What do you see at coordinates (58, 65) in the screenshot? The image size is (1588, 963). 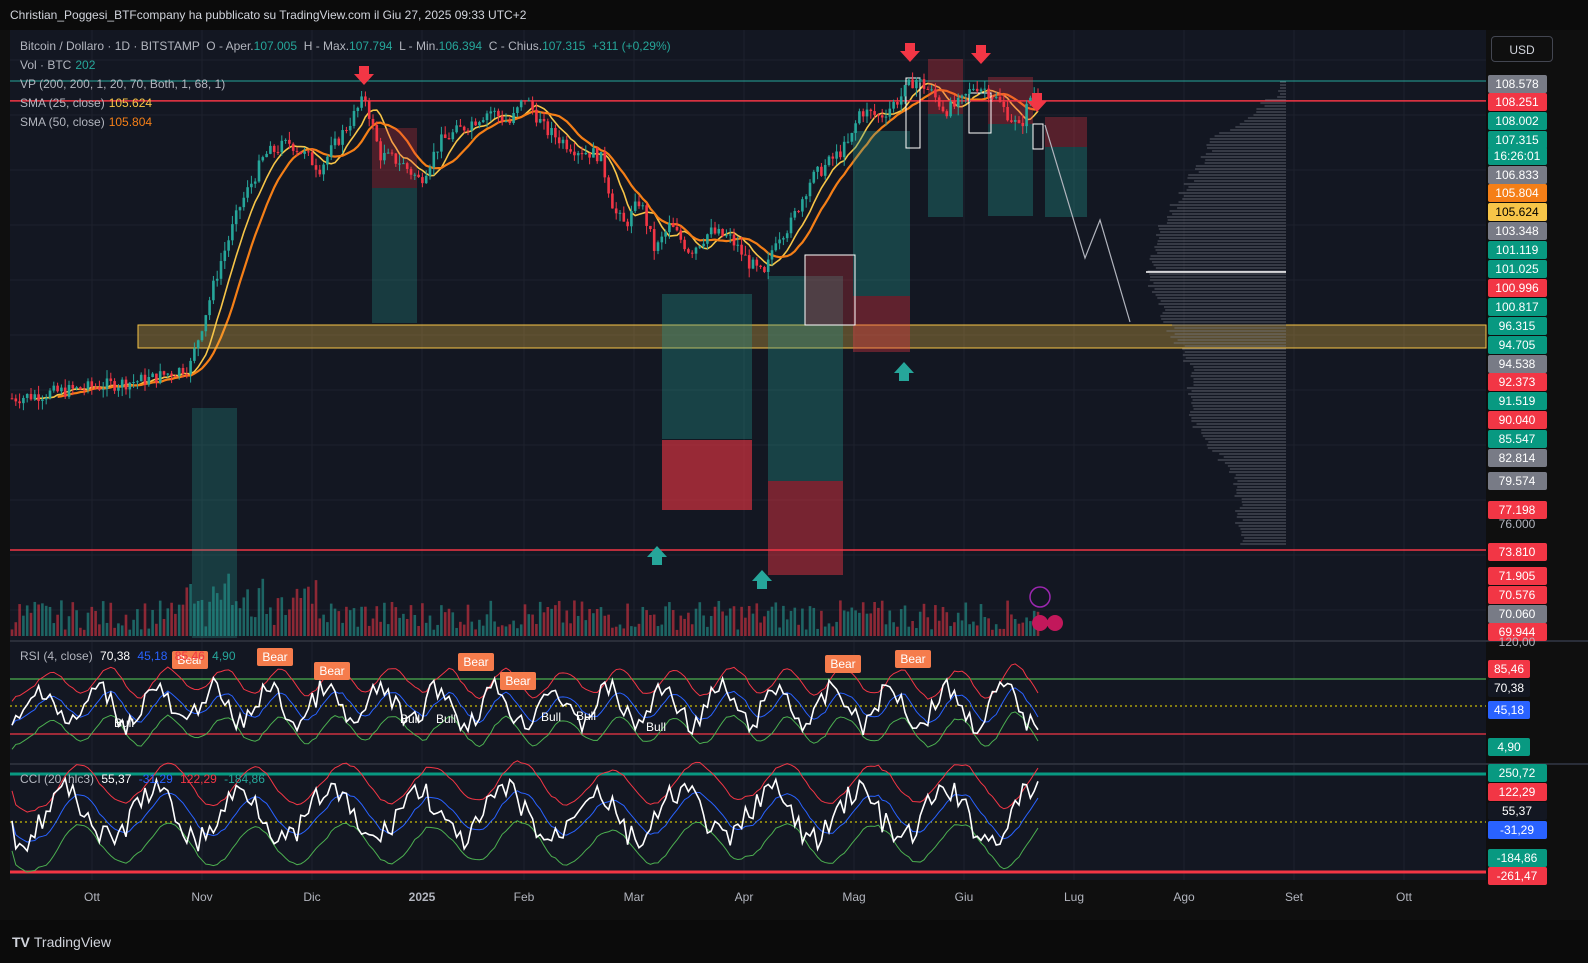 I see `volume-legend: Vol · BTC 202` at bounding box center [58, 65].